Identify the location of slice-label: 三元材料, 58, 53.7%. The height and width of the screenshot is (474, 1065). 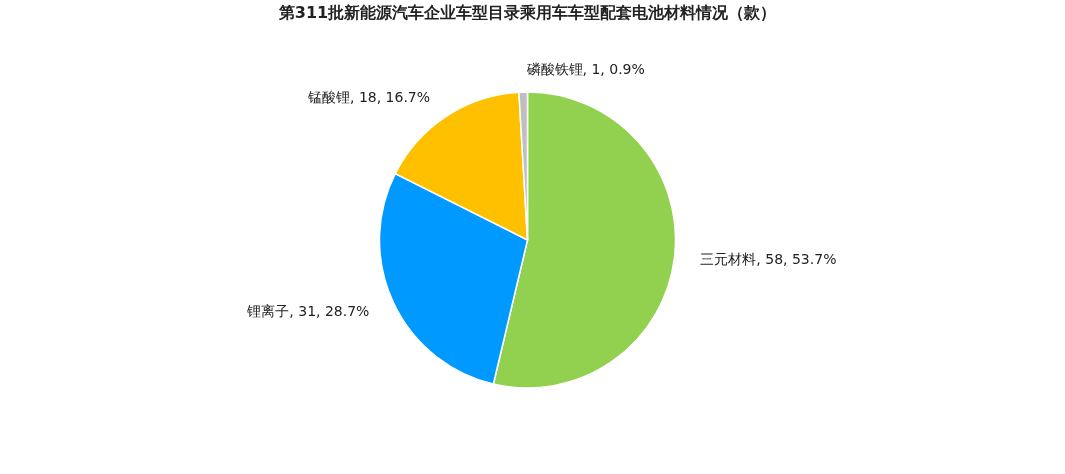
(768, 258).